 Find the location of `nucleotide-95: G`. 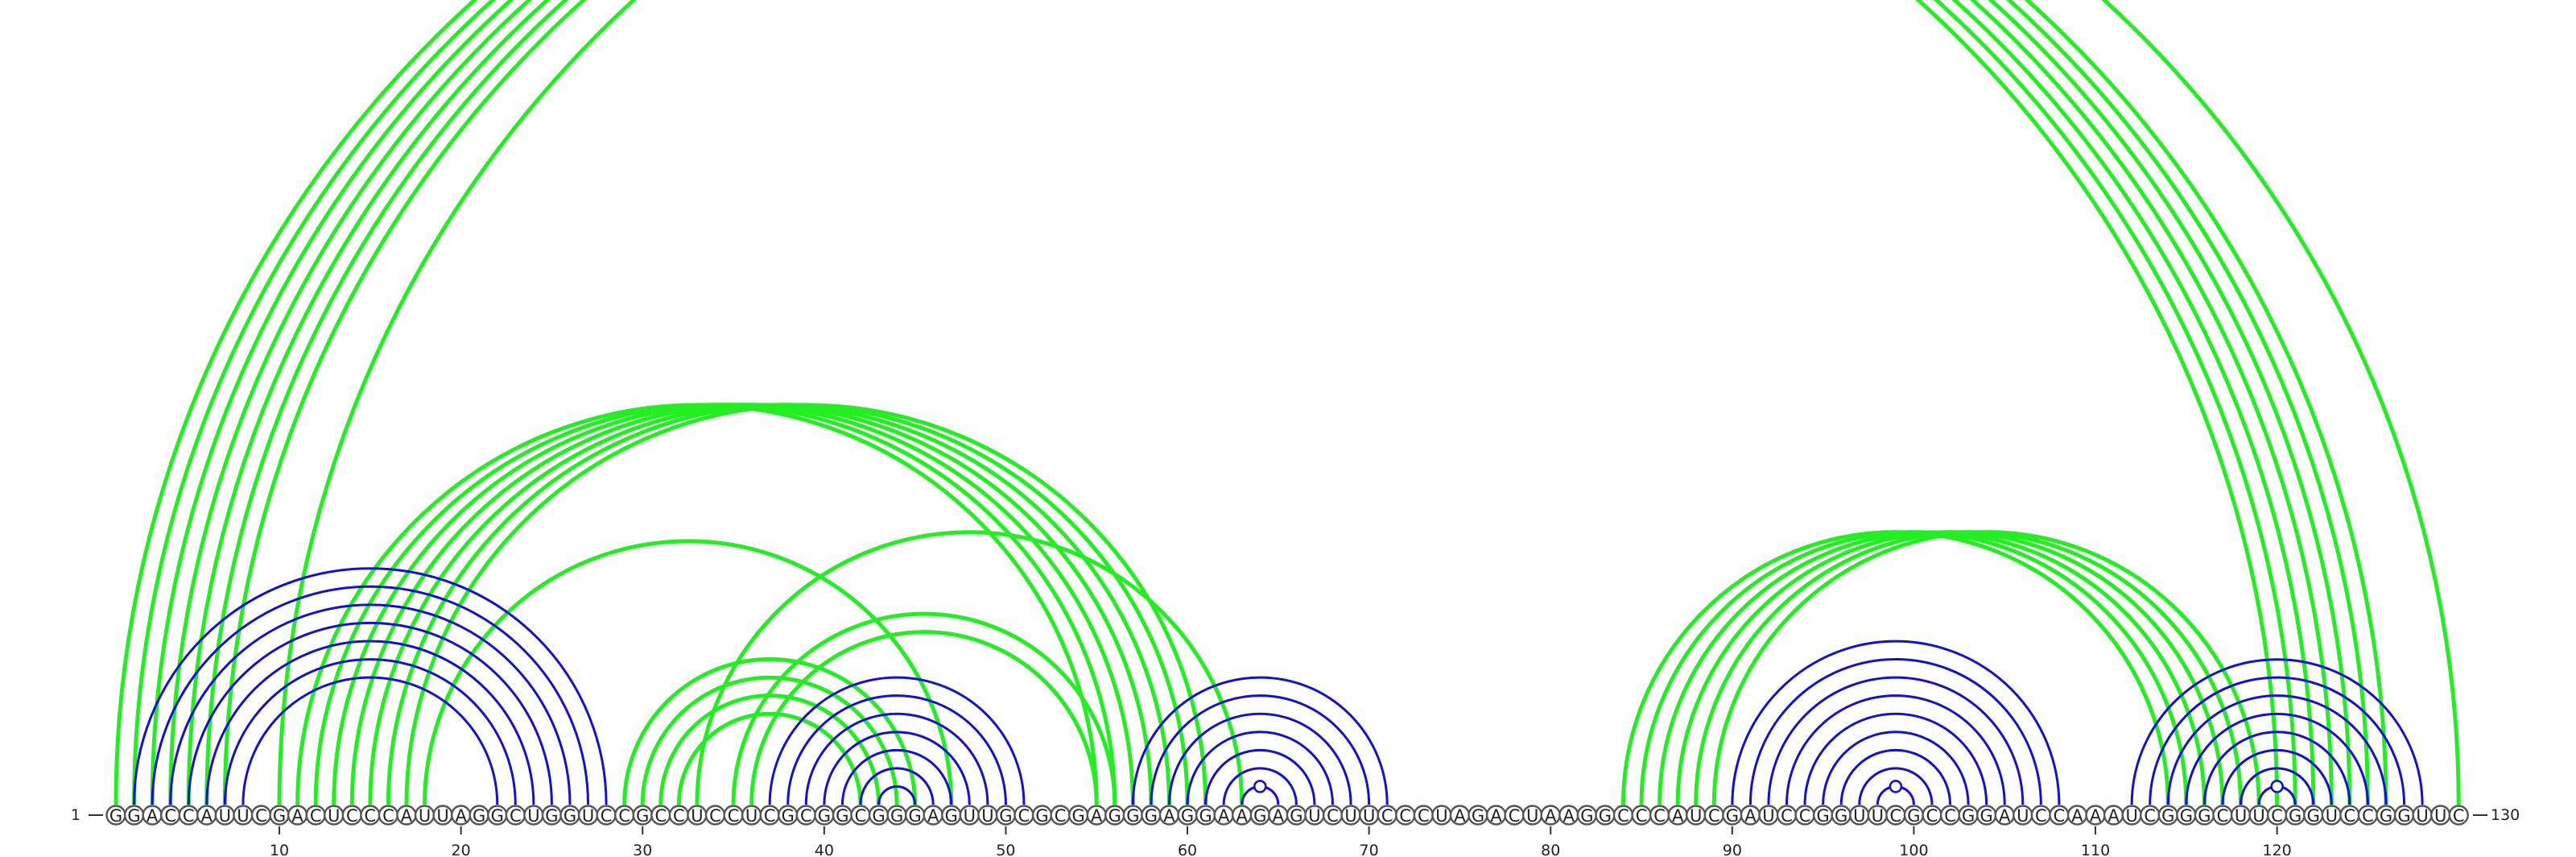

nucleotide-95: G is located at coordinates (1823, 815).